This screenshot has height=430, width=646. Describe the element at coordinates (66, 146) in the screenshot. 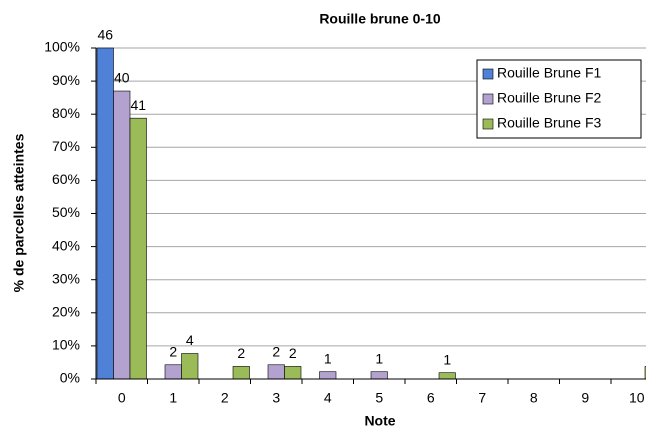

I see `y-tick-label: 70%` at that location.